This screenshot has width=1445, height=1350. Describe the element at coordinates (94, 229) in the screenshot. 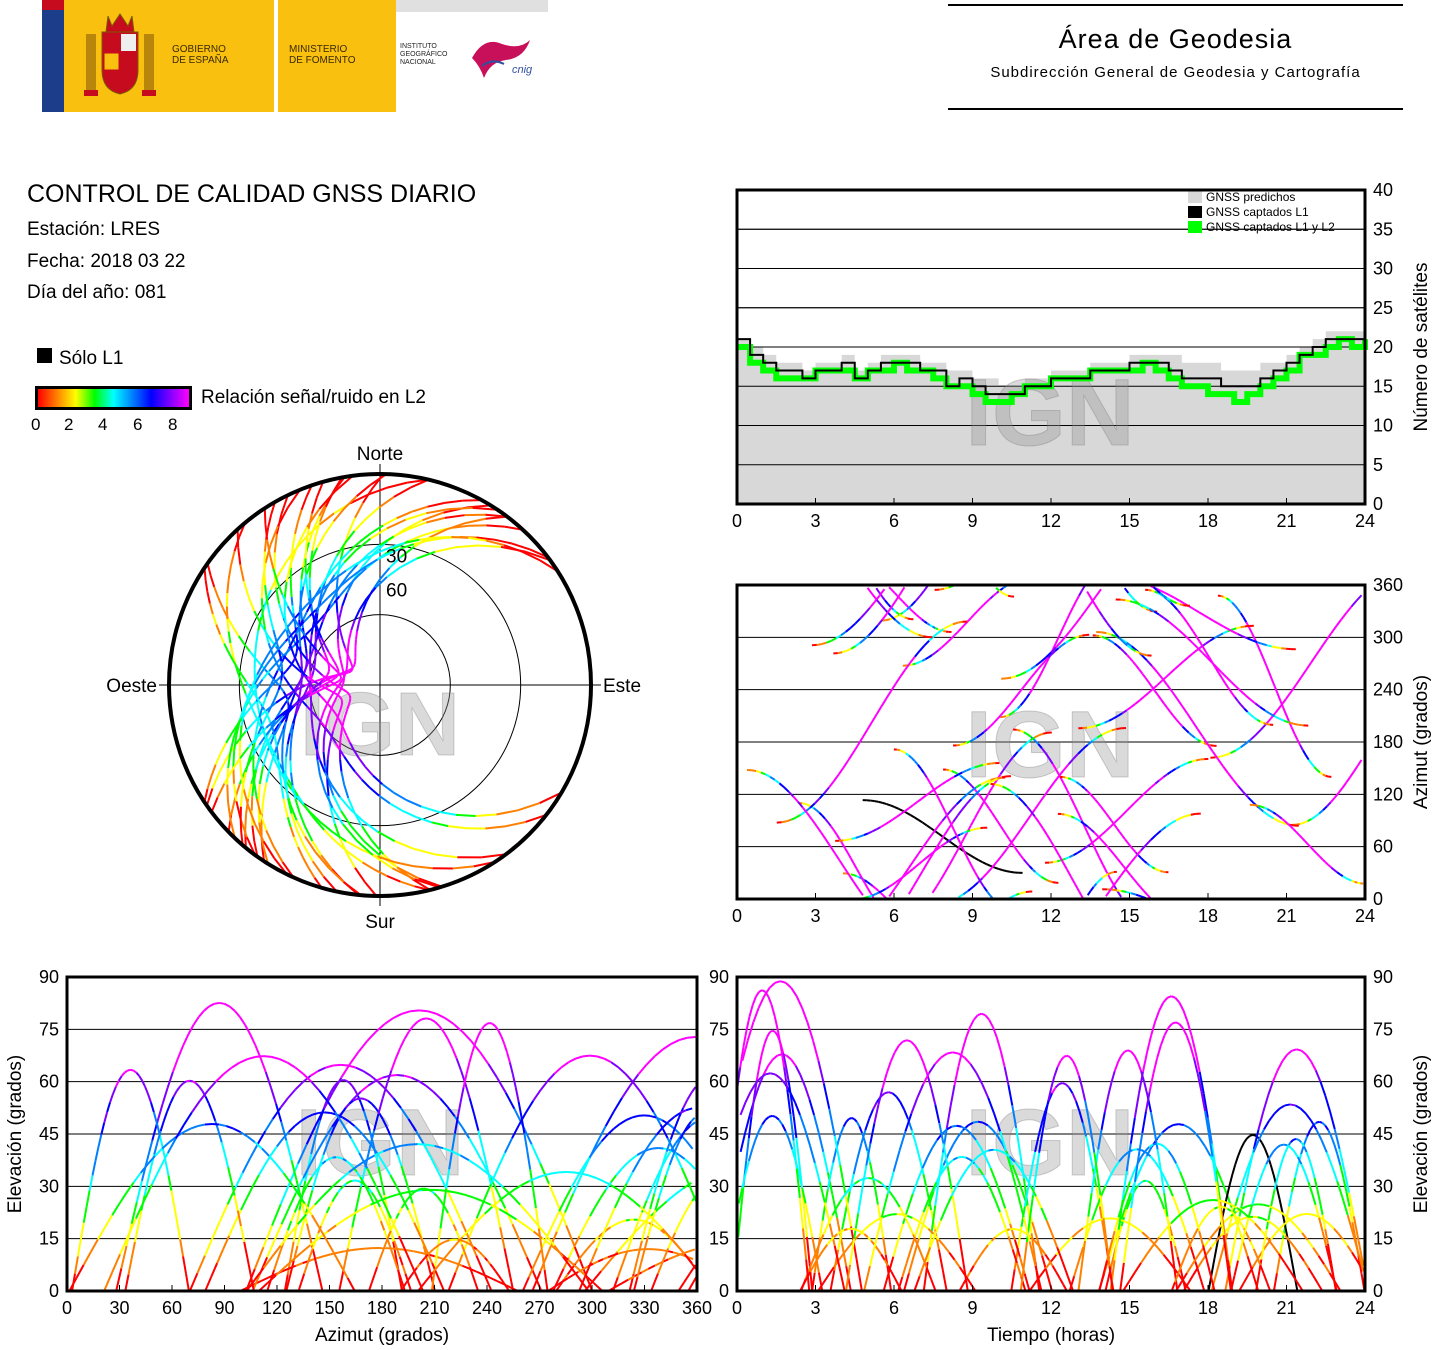

I see `station-label: Estación: LRES` at that location.